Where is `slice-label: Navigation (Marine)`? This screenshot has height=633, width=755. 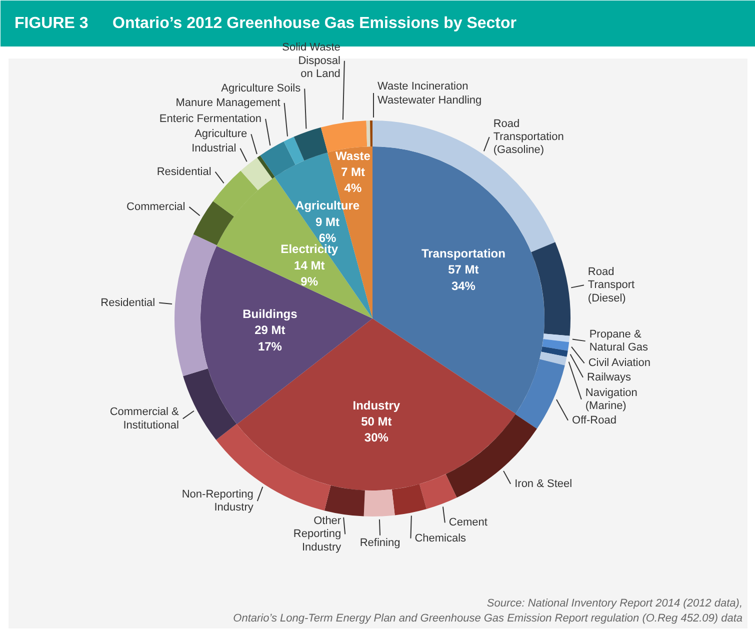
slice-label: Navigation (Marine) is located at coordinates (611, 399).